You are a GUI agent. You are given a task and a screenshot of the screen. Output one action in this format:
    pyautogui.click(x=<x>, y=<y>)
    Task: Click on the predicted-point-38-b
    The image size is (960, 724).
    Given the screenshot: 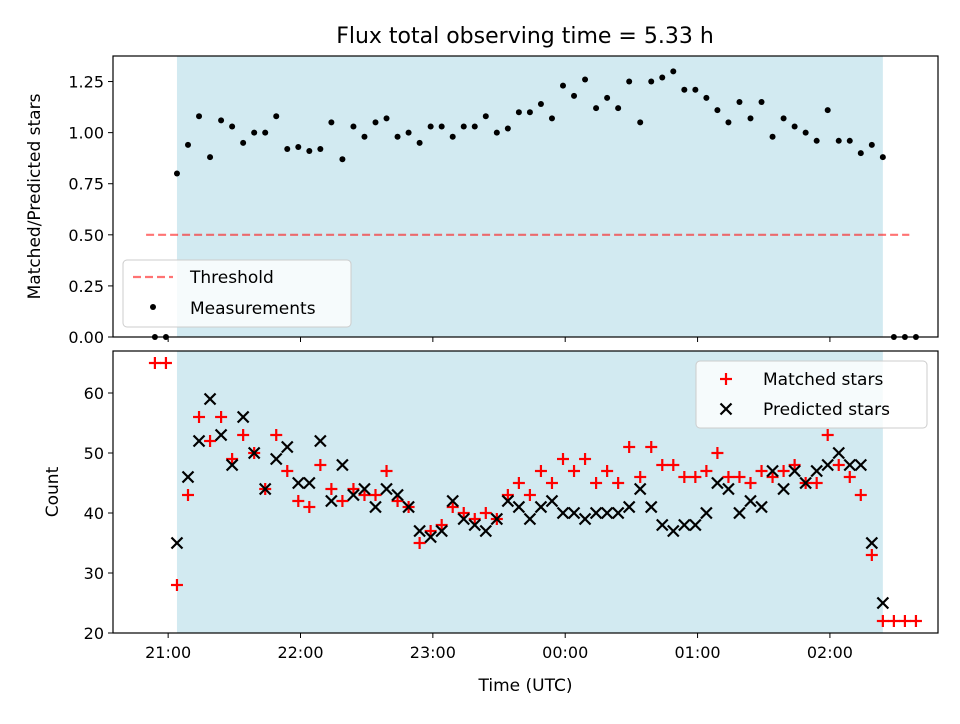 What is the action you would take?
    pyautogui.click(x=596, y=513)
    